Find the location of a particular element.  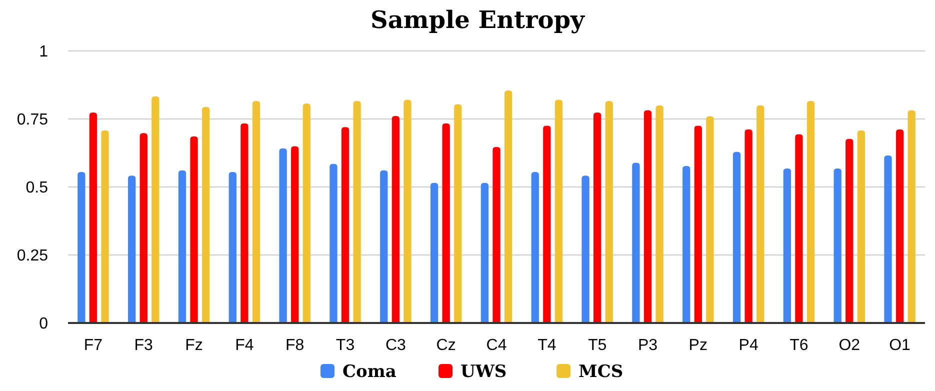

x-tick-label: T4 is located at coordinates (547, 345).